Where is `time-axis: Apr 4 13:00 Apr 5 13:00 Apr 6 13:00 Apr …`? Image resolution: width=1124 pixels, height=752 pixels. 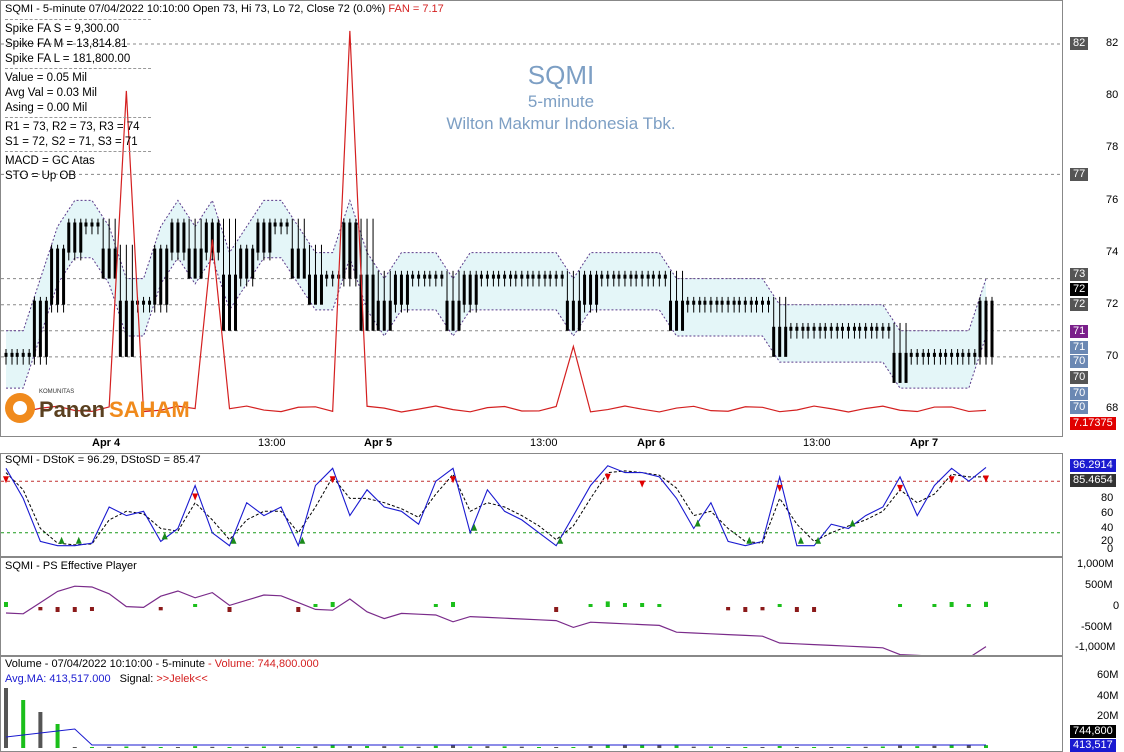 time-axis: Apr 4 13:00 Apr 5 13:00 Apr 6 13:00 Apr … is located at coordinates (531, 445).